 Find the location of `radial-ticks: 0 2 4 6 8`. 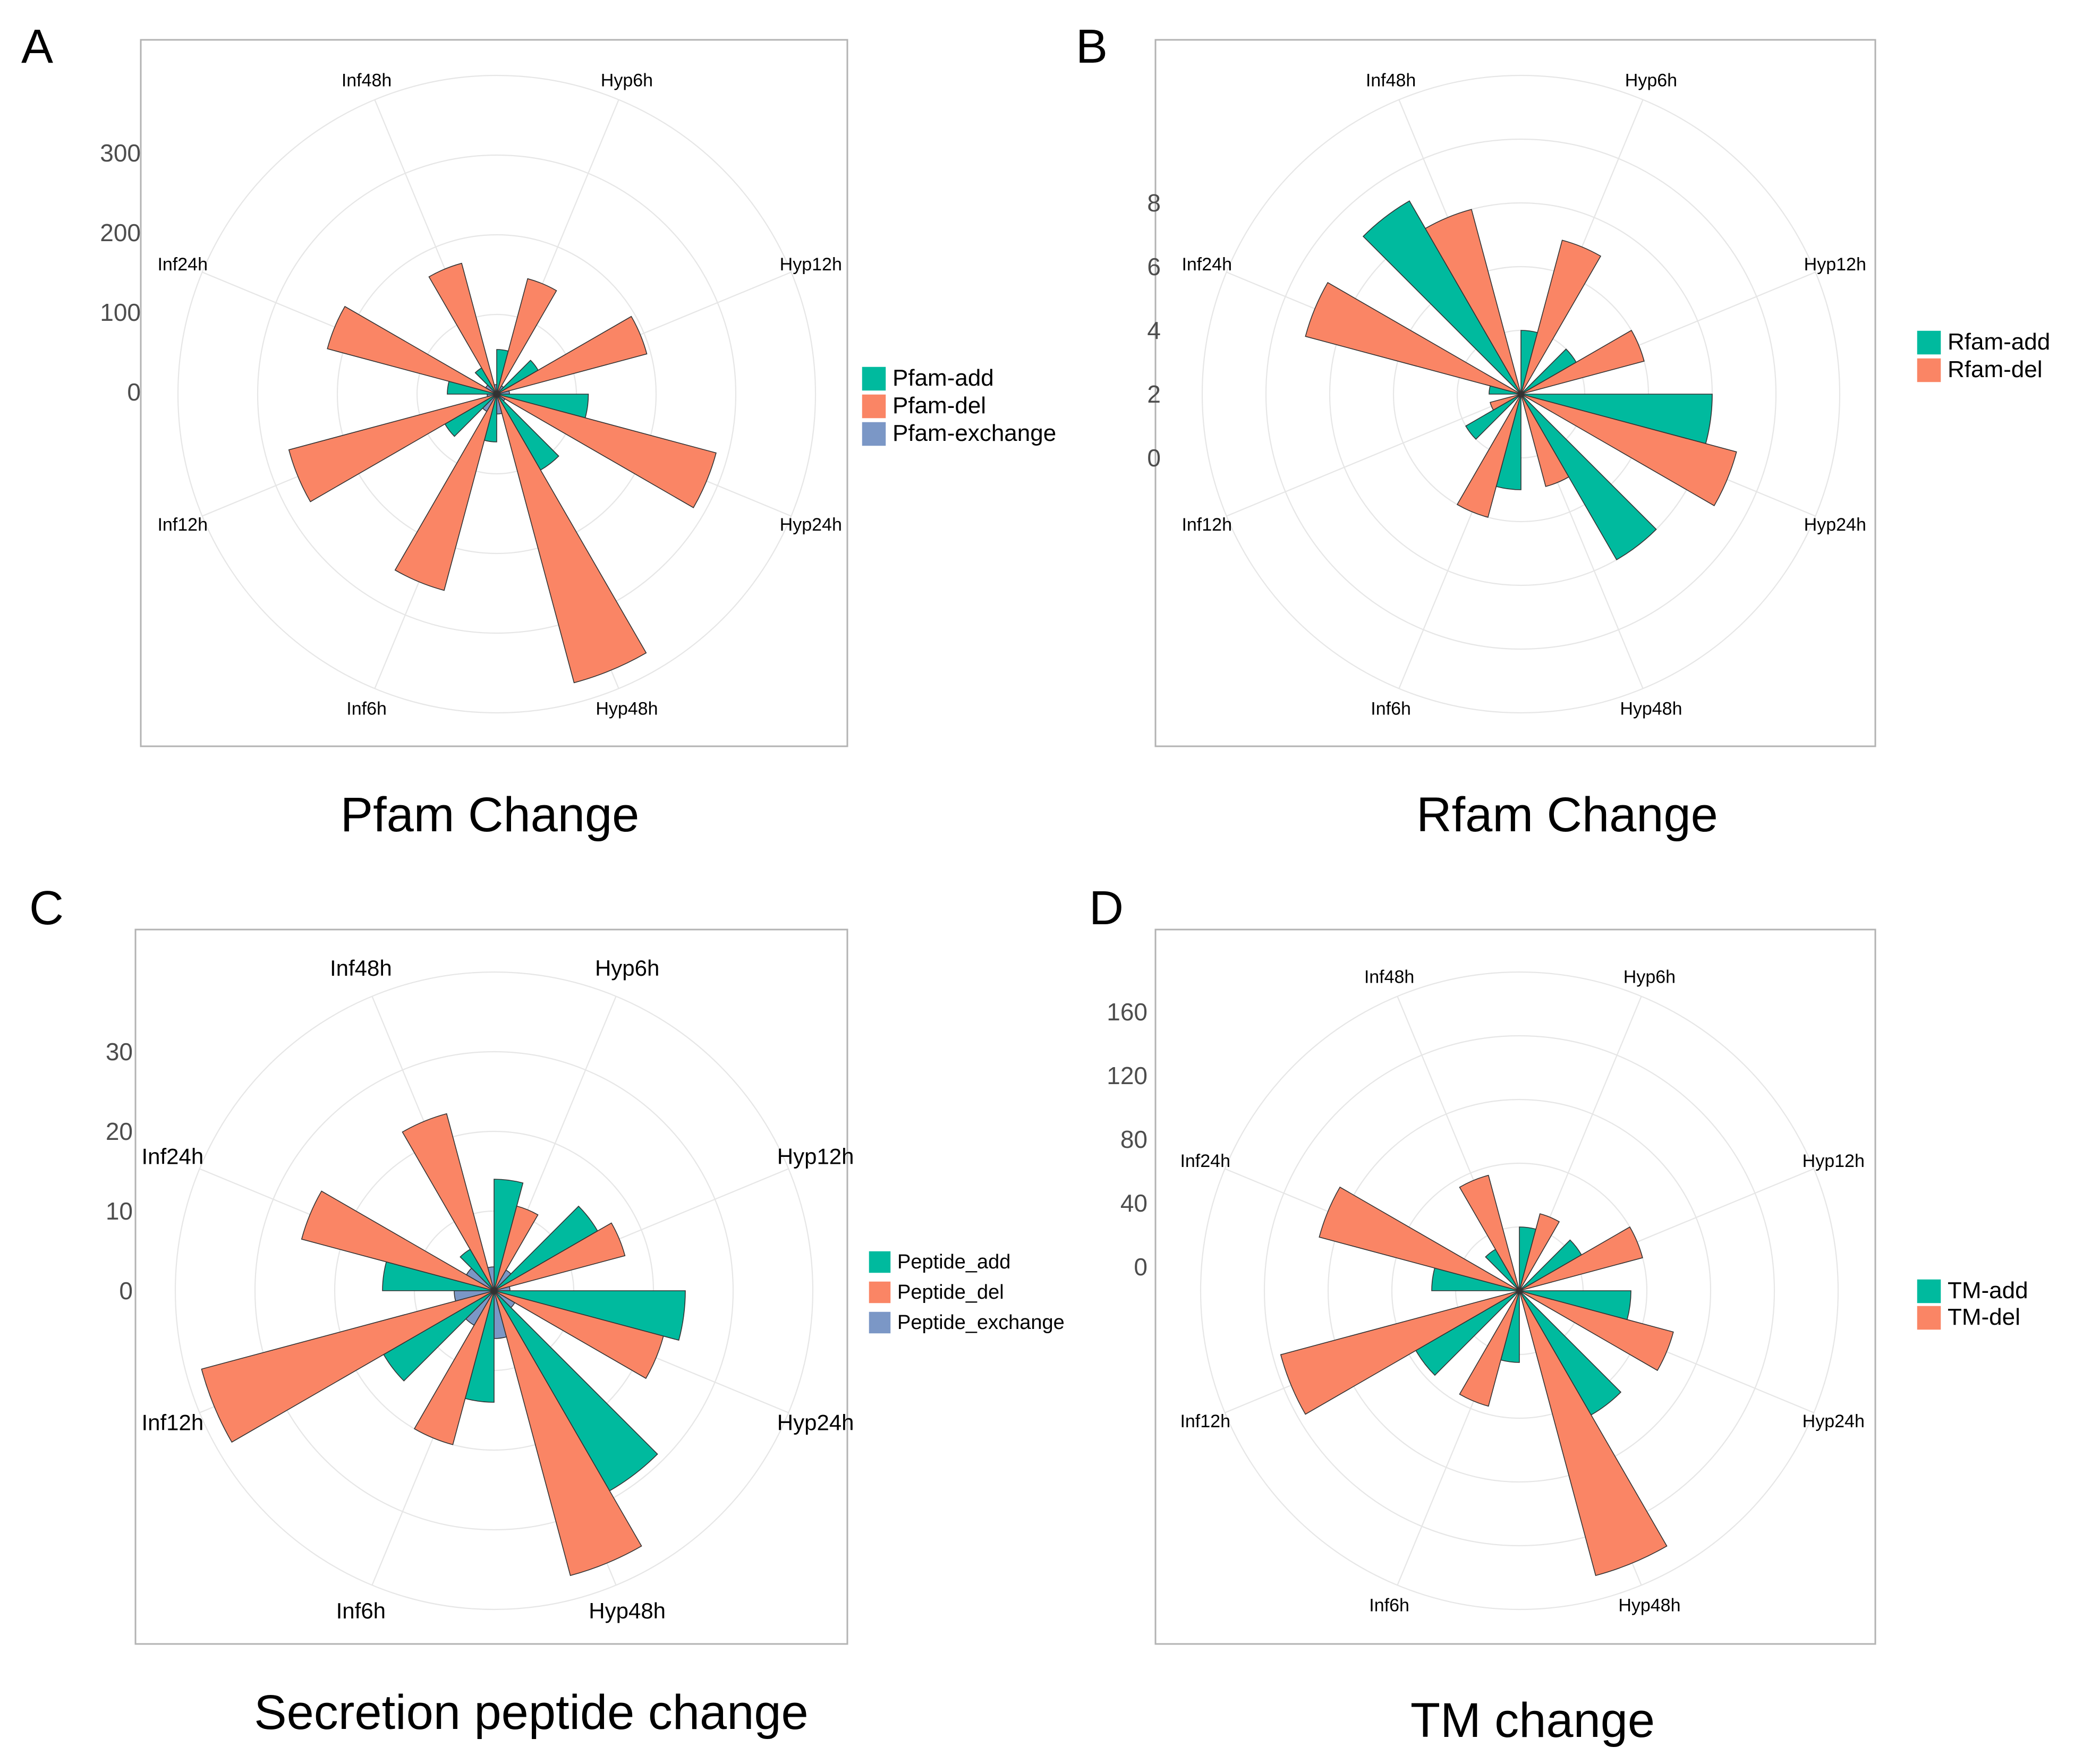

radial-ticks: 0 2 4 6 8 is located at coordinates (1154, 330).